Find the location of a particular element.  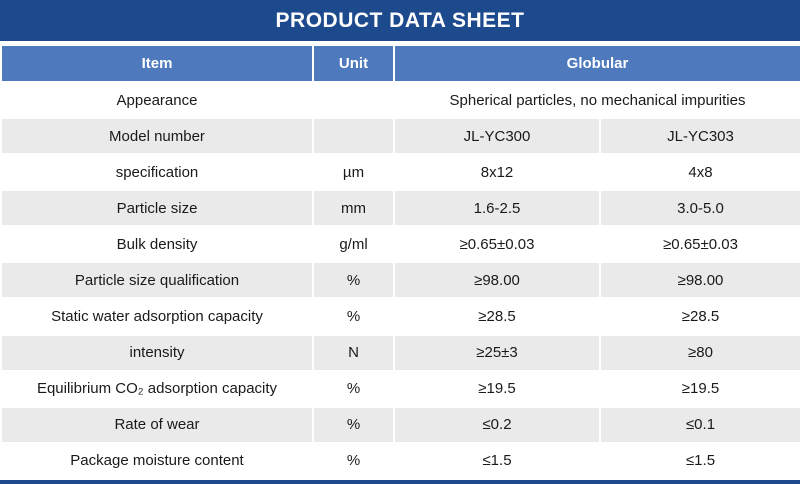

table-row: Bulk density g/ml ≥0.65±0.03 ≥0.65±0.03 is located at coordinates (400, 244).